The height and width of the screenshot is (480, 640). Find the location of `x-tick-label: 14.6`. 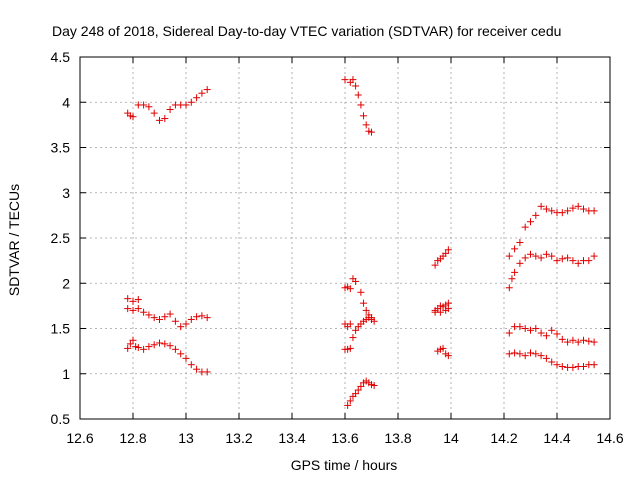

x-tick-label: 14.6 is located at coordinates (609, 438).